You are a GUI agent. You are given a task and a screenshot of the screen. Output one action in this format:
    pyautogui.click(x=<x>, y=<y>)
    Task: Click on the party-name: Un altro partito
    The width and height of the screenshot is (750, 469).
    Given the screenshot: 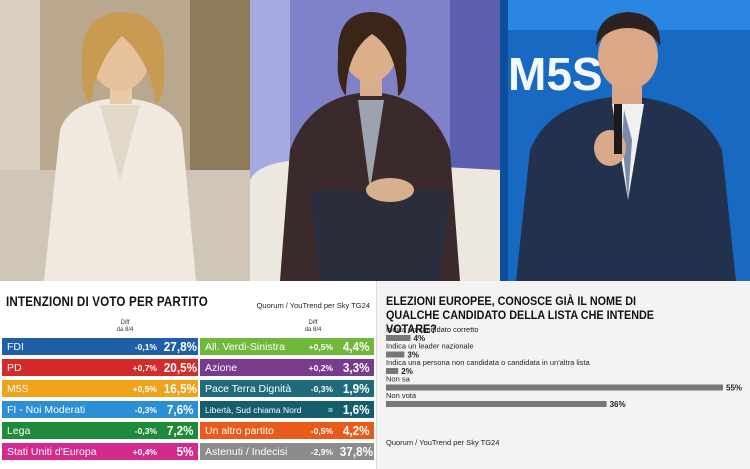 What is the action you would take?
    pyautogui.click(x=239, y=430)
    